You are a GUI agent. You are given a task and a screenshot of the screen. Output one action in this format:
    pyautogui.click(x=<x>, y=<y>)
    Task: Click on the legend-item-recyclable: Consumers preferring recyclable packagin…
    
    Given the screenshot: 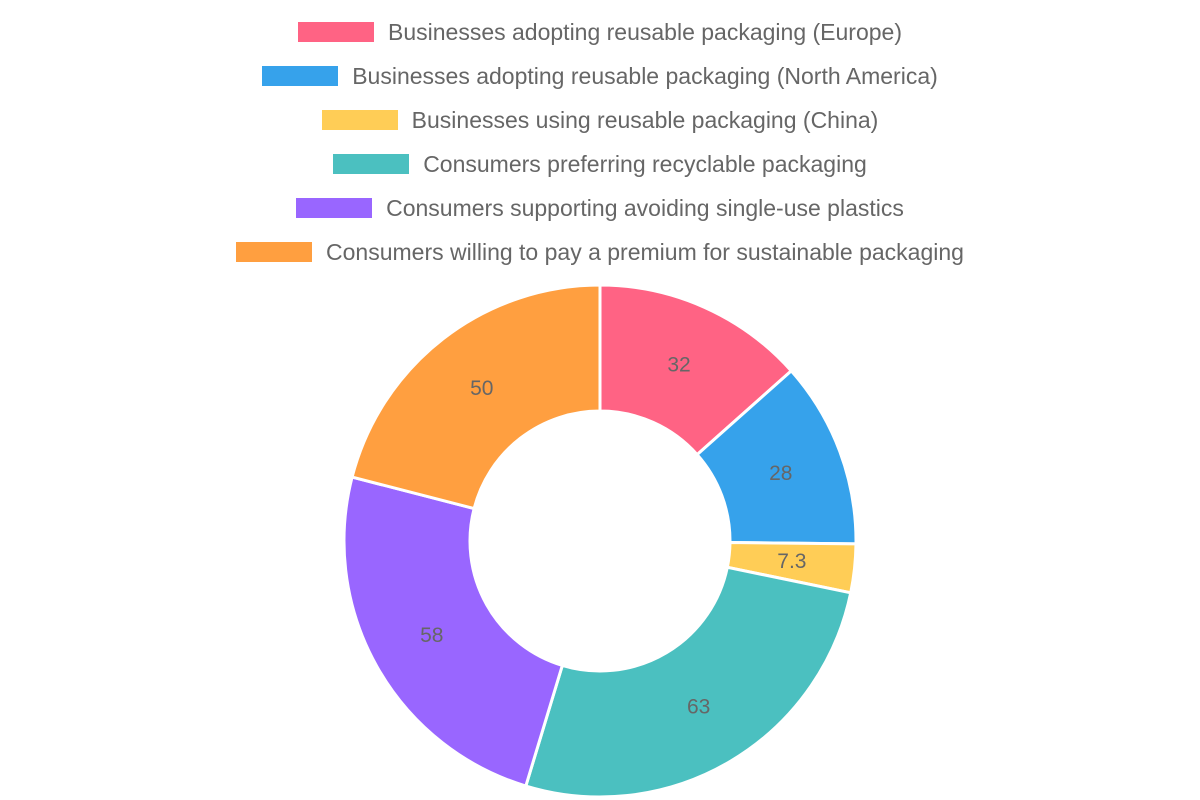 What is the action you would take?
    pyautogui.click(x=600, y=164)
    